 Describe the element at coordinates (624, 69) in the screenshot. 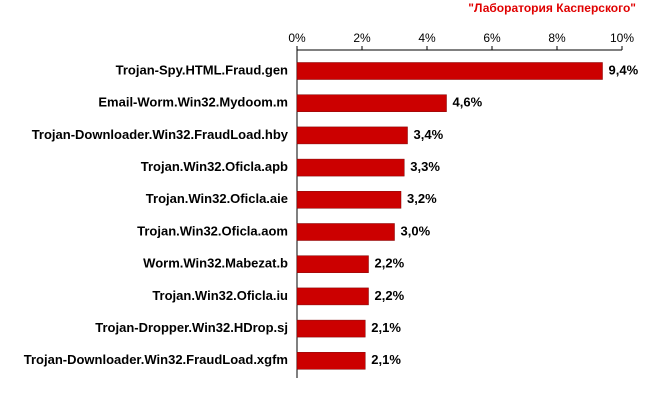

I see `value-label: 9,4%` at that location.